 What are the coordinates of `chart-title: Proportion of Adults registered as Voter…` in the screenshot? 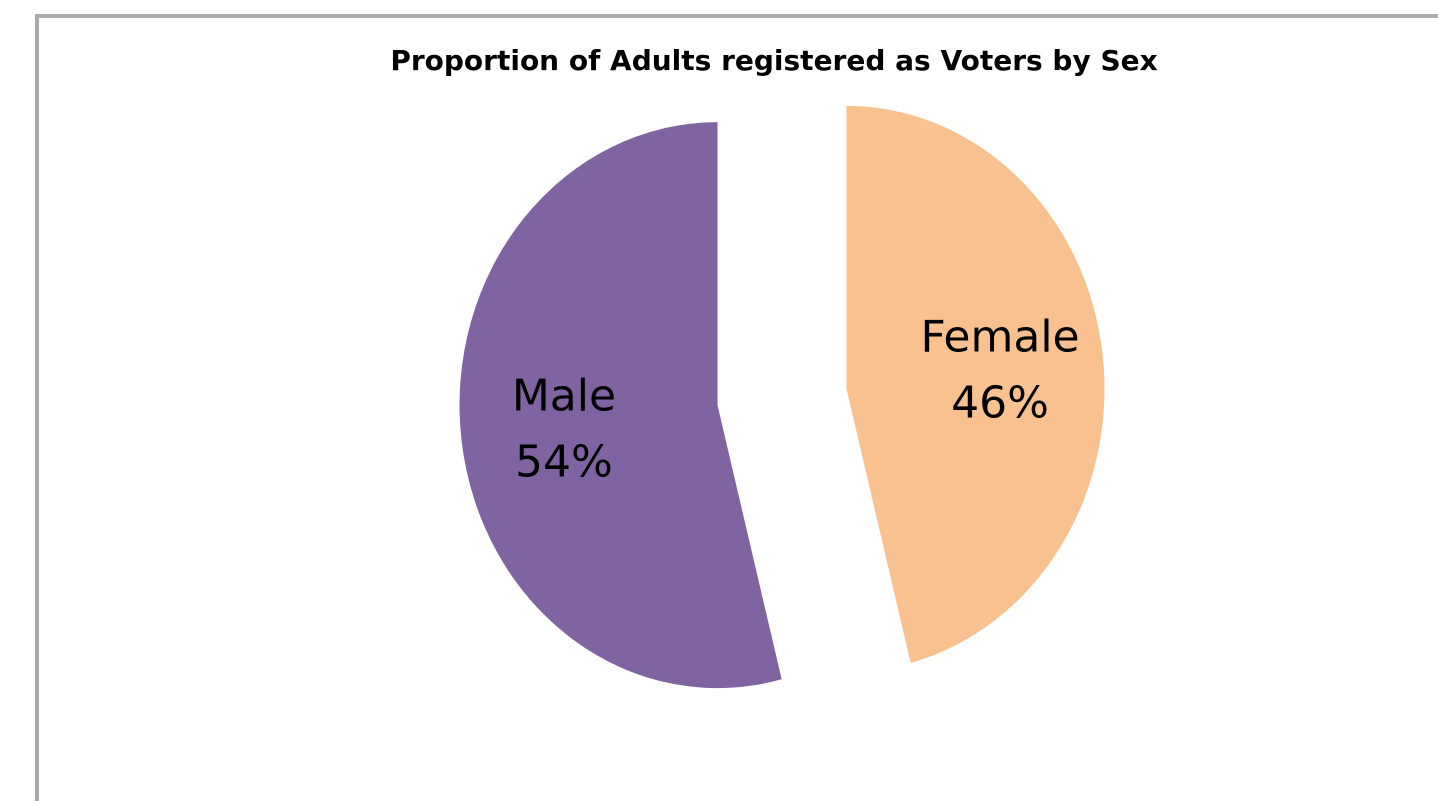 It's located at (773, 60).